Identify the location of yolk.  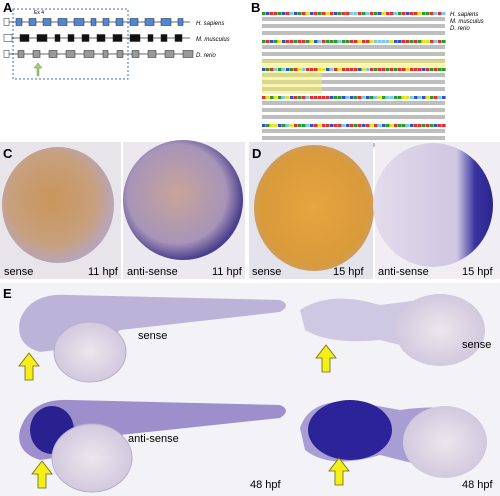
(440, 330).